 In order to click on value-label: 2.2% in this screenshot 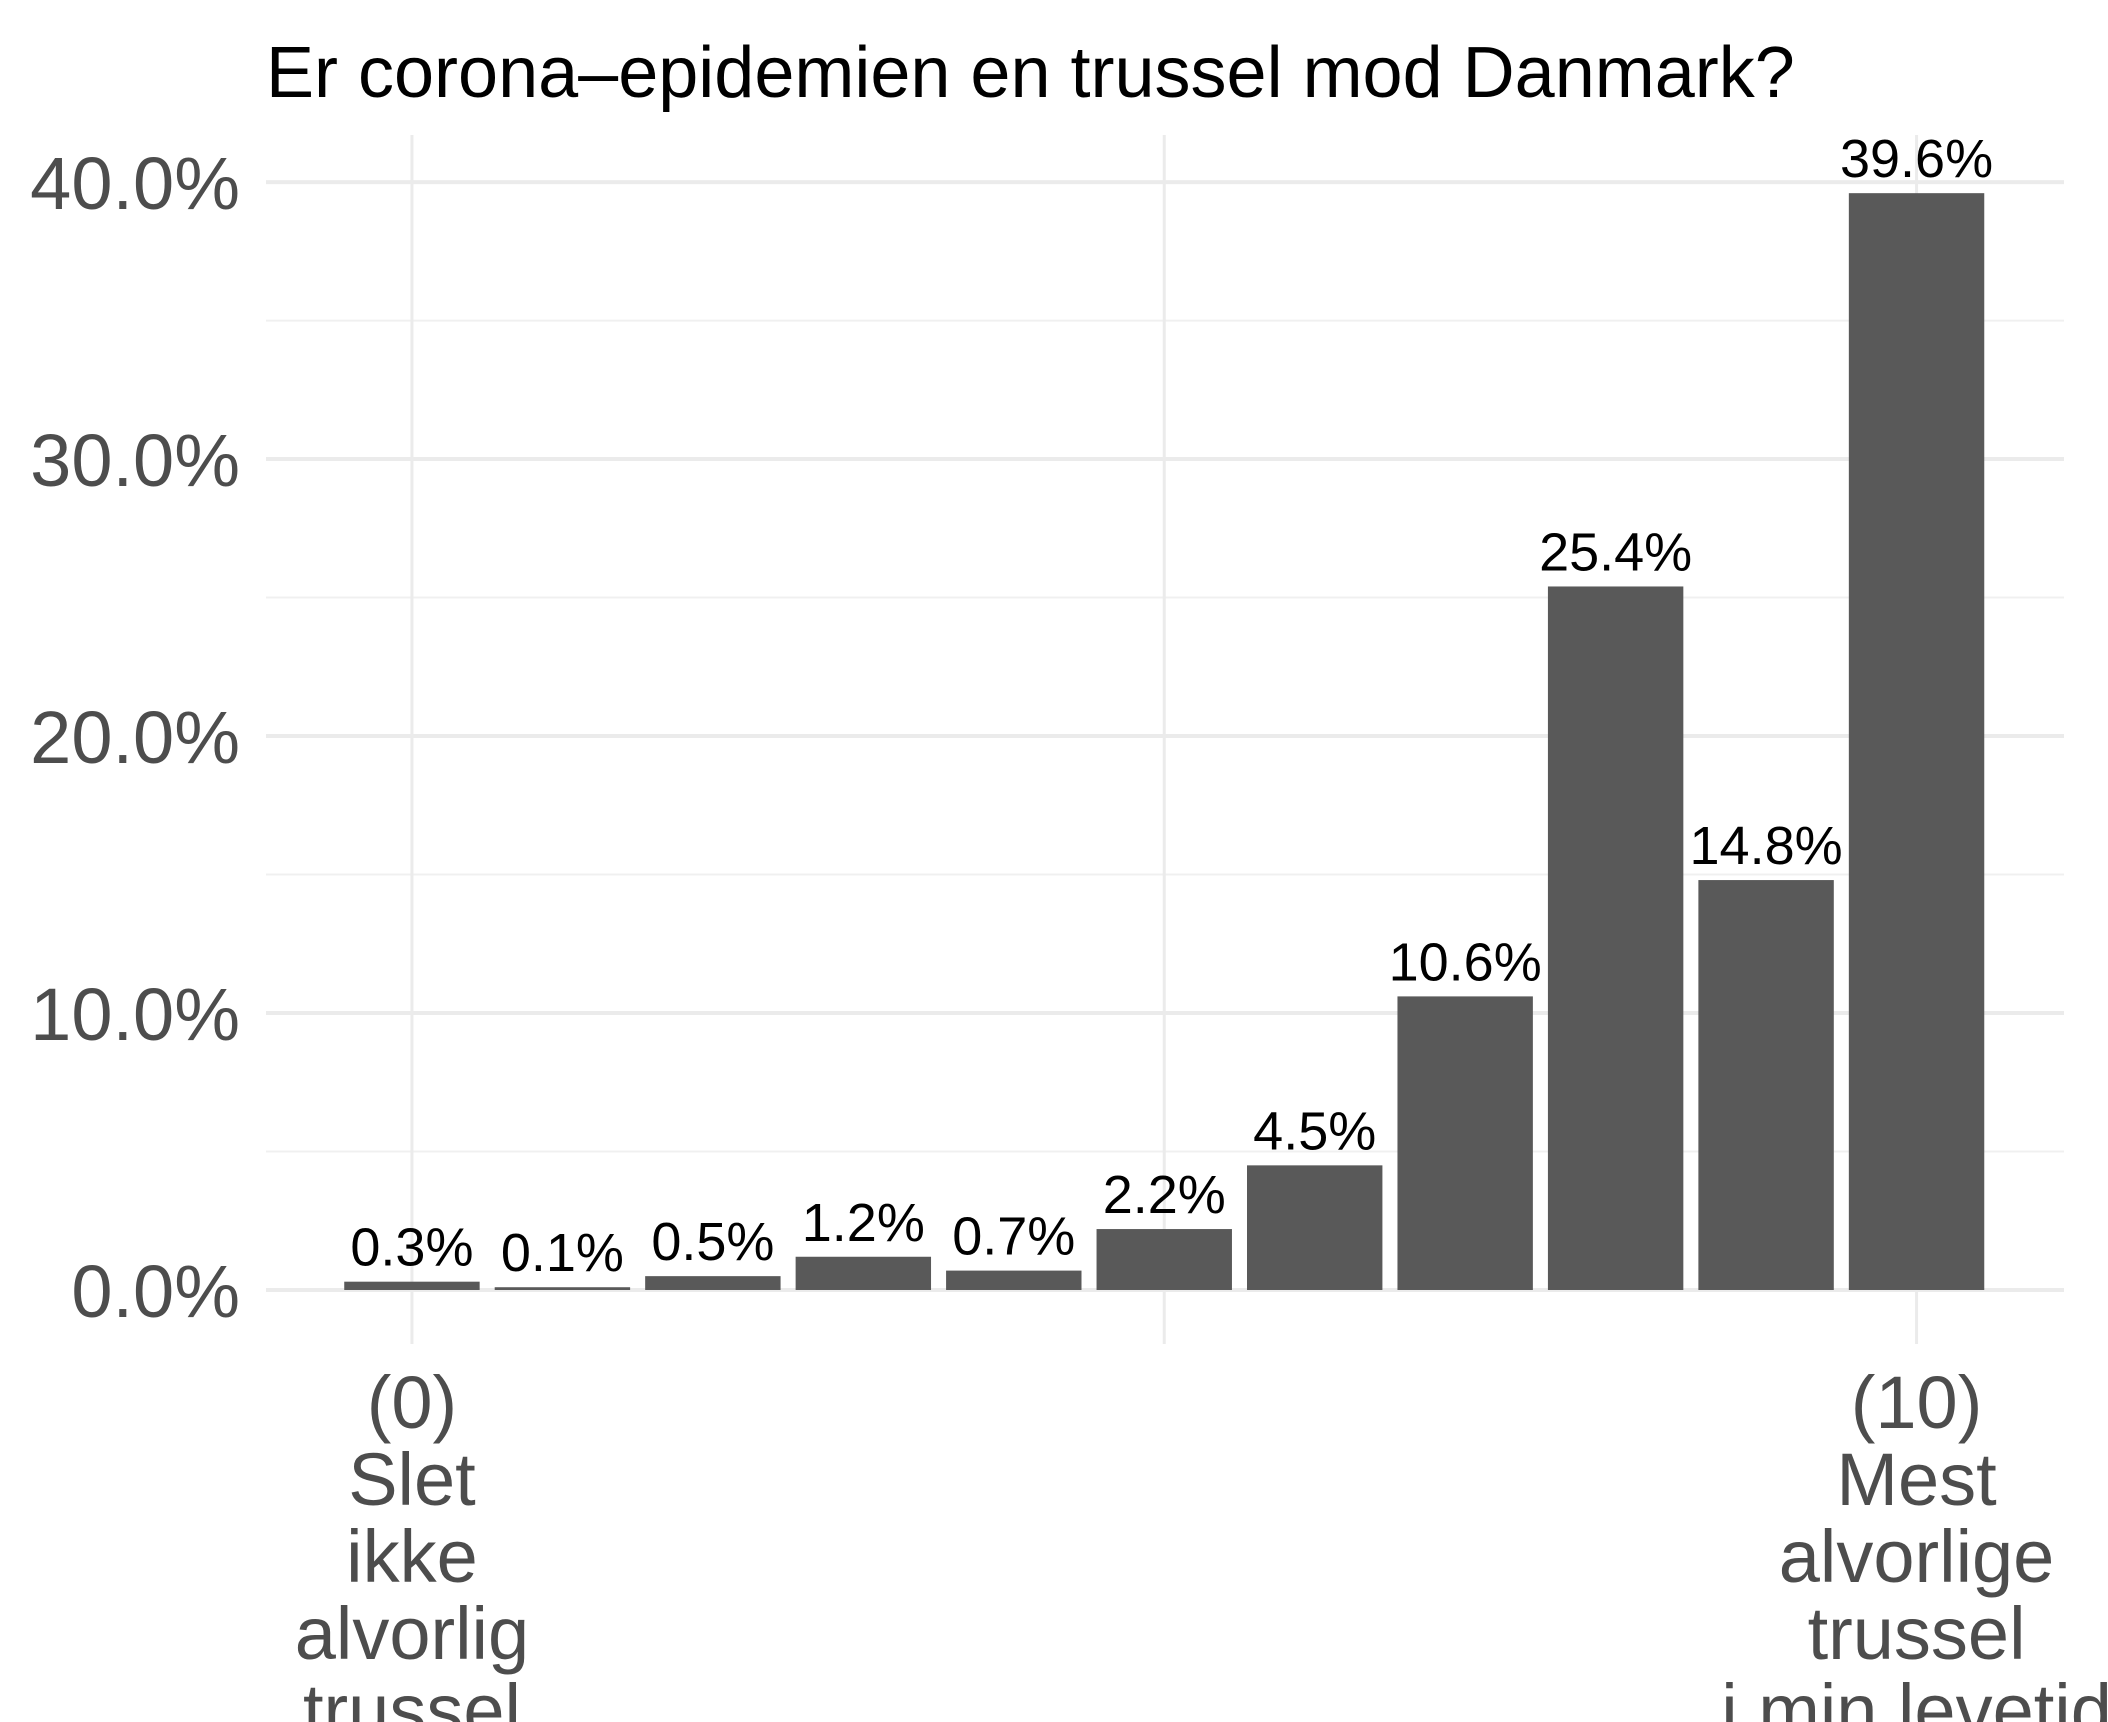, I will do `click(1164, 1195)`.